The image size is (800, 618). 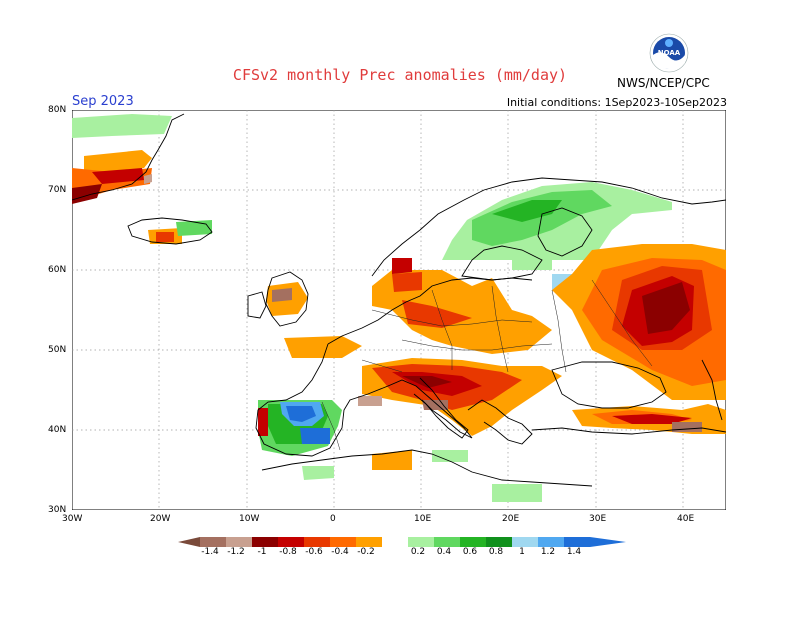 What do you see at coordinates (511, 519) in the screenshot?
I see `lon-label-20e: 20E` at bounding box center [511, 519].